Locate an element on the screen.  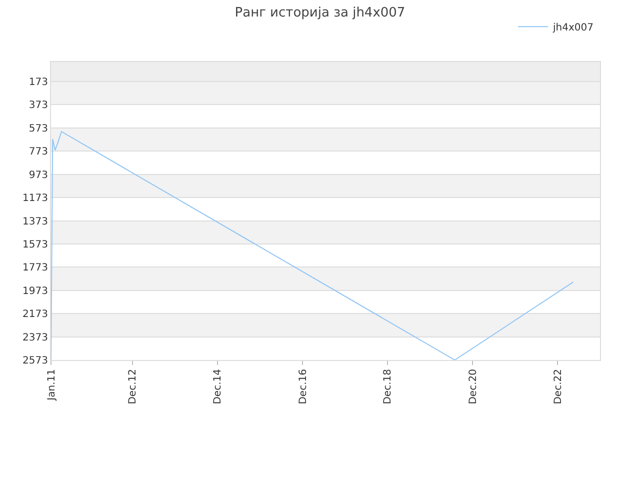
y-tick-label: 2173 is located at coordinates (35, 314).